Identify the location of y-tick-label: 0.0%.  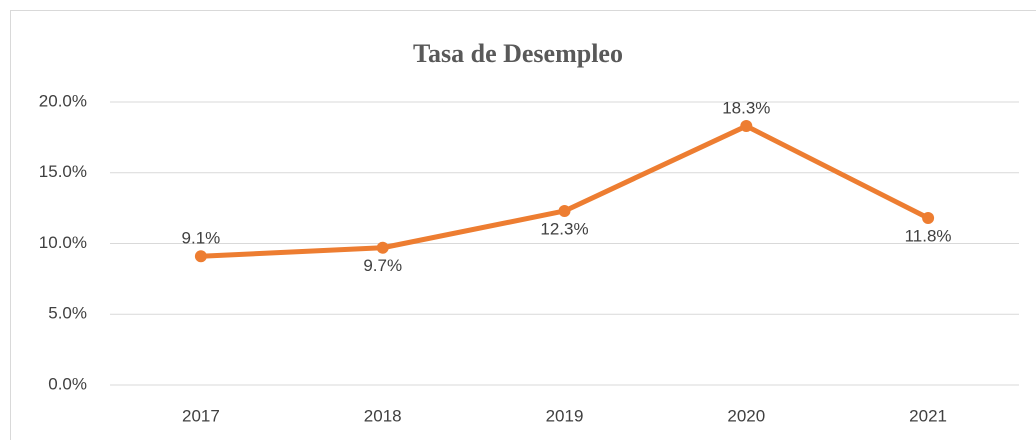
(67, 383).